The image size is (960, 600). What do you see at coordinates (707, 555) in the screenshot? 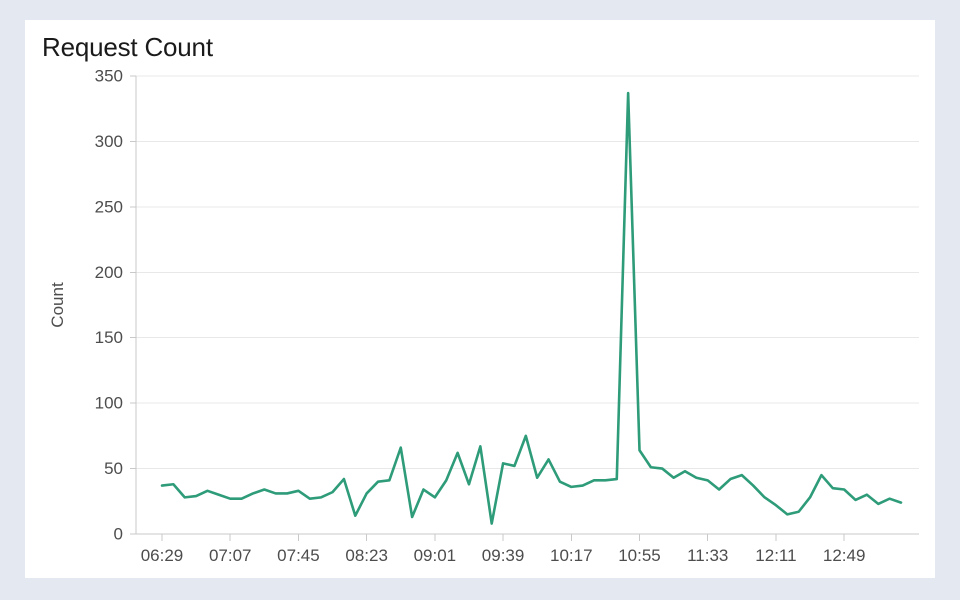
I see `x-tick-label: 11:33` at bounding box center [707, 555].